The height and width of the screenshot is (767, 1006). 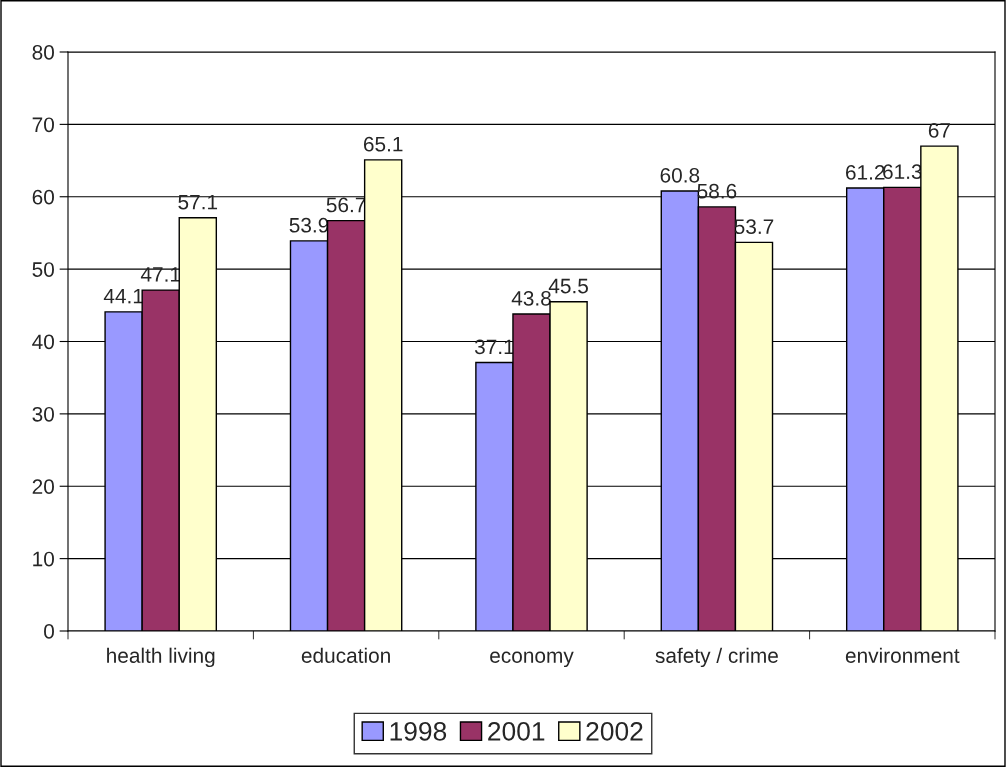 What do you see at coordinates (43, 269) in the screenshot?
I see `y-tick-label: 50` at bounding box center [43, 269].